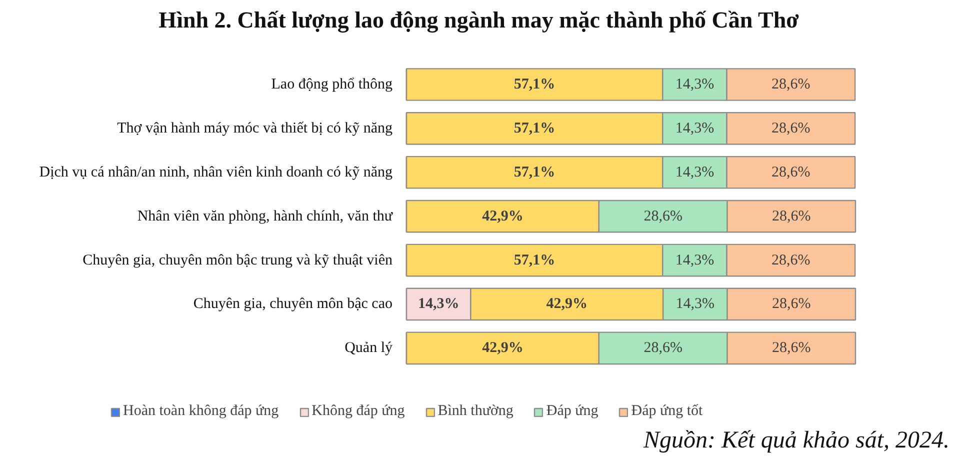  Describe the element at coordinates (358, 411) in the screenshot. I see `legend-label: Không đáp ứng` at that location.